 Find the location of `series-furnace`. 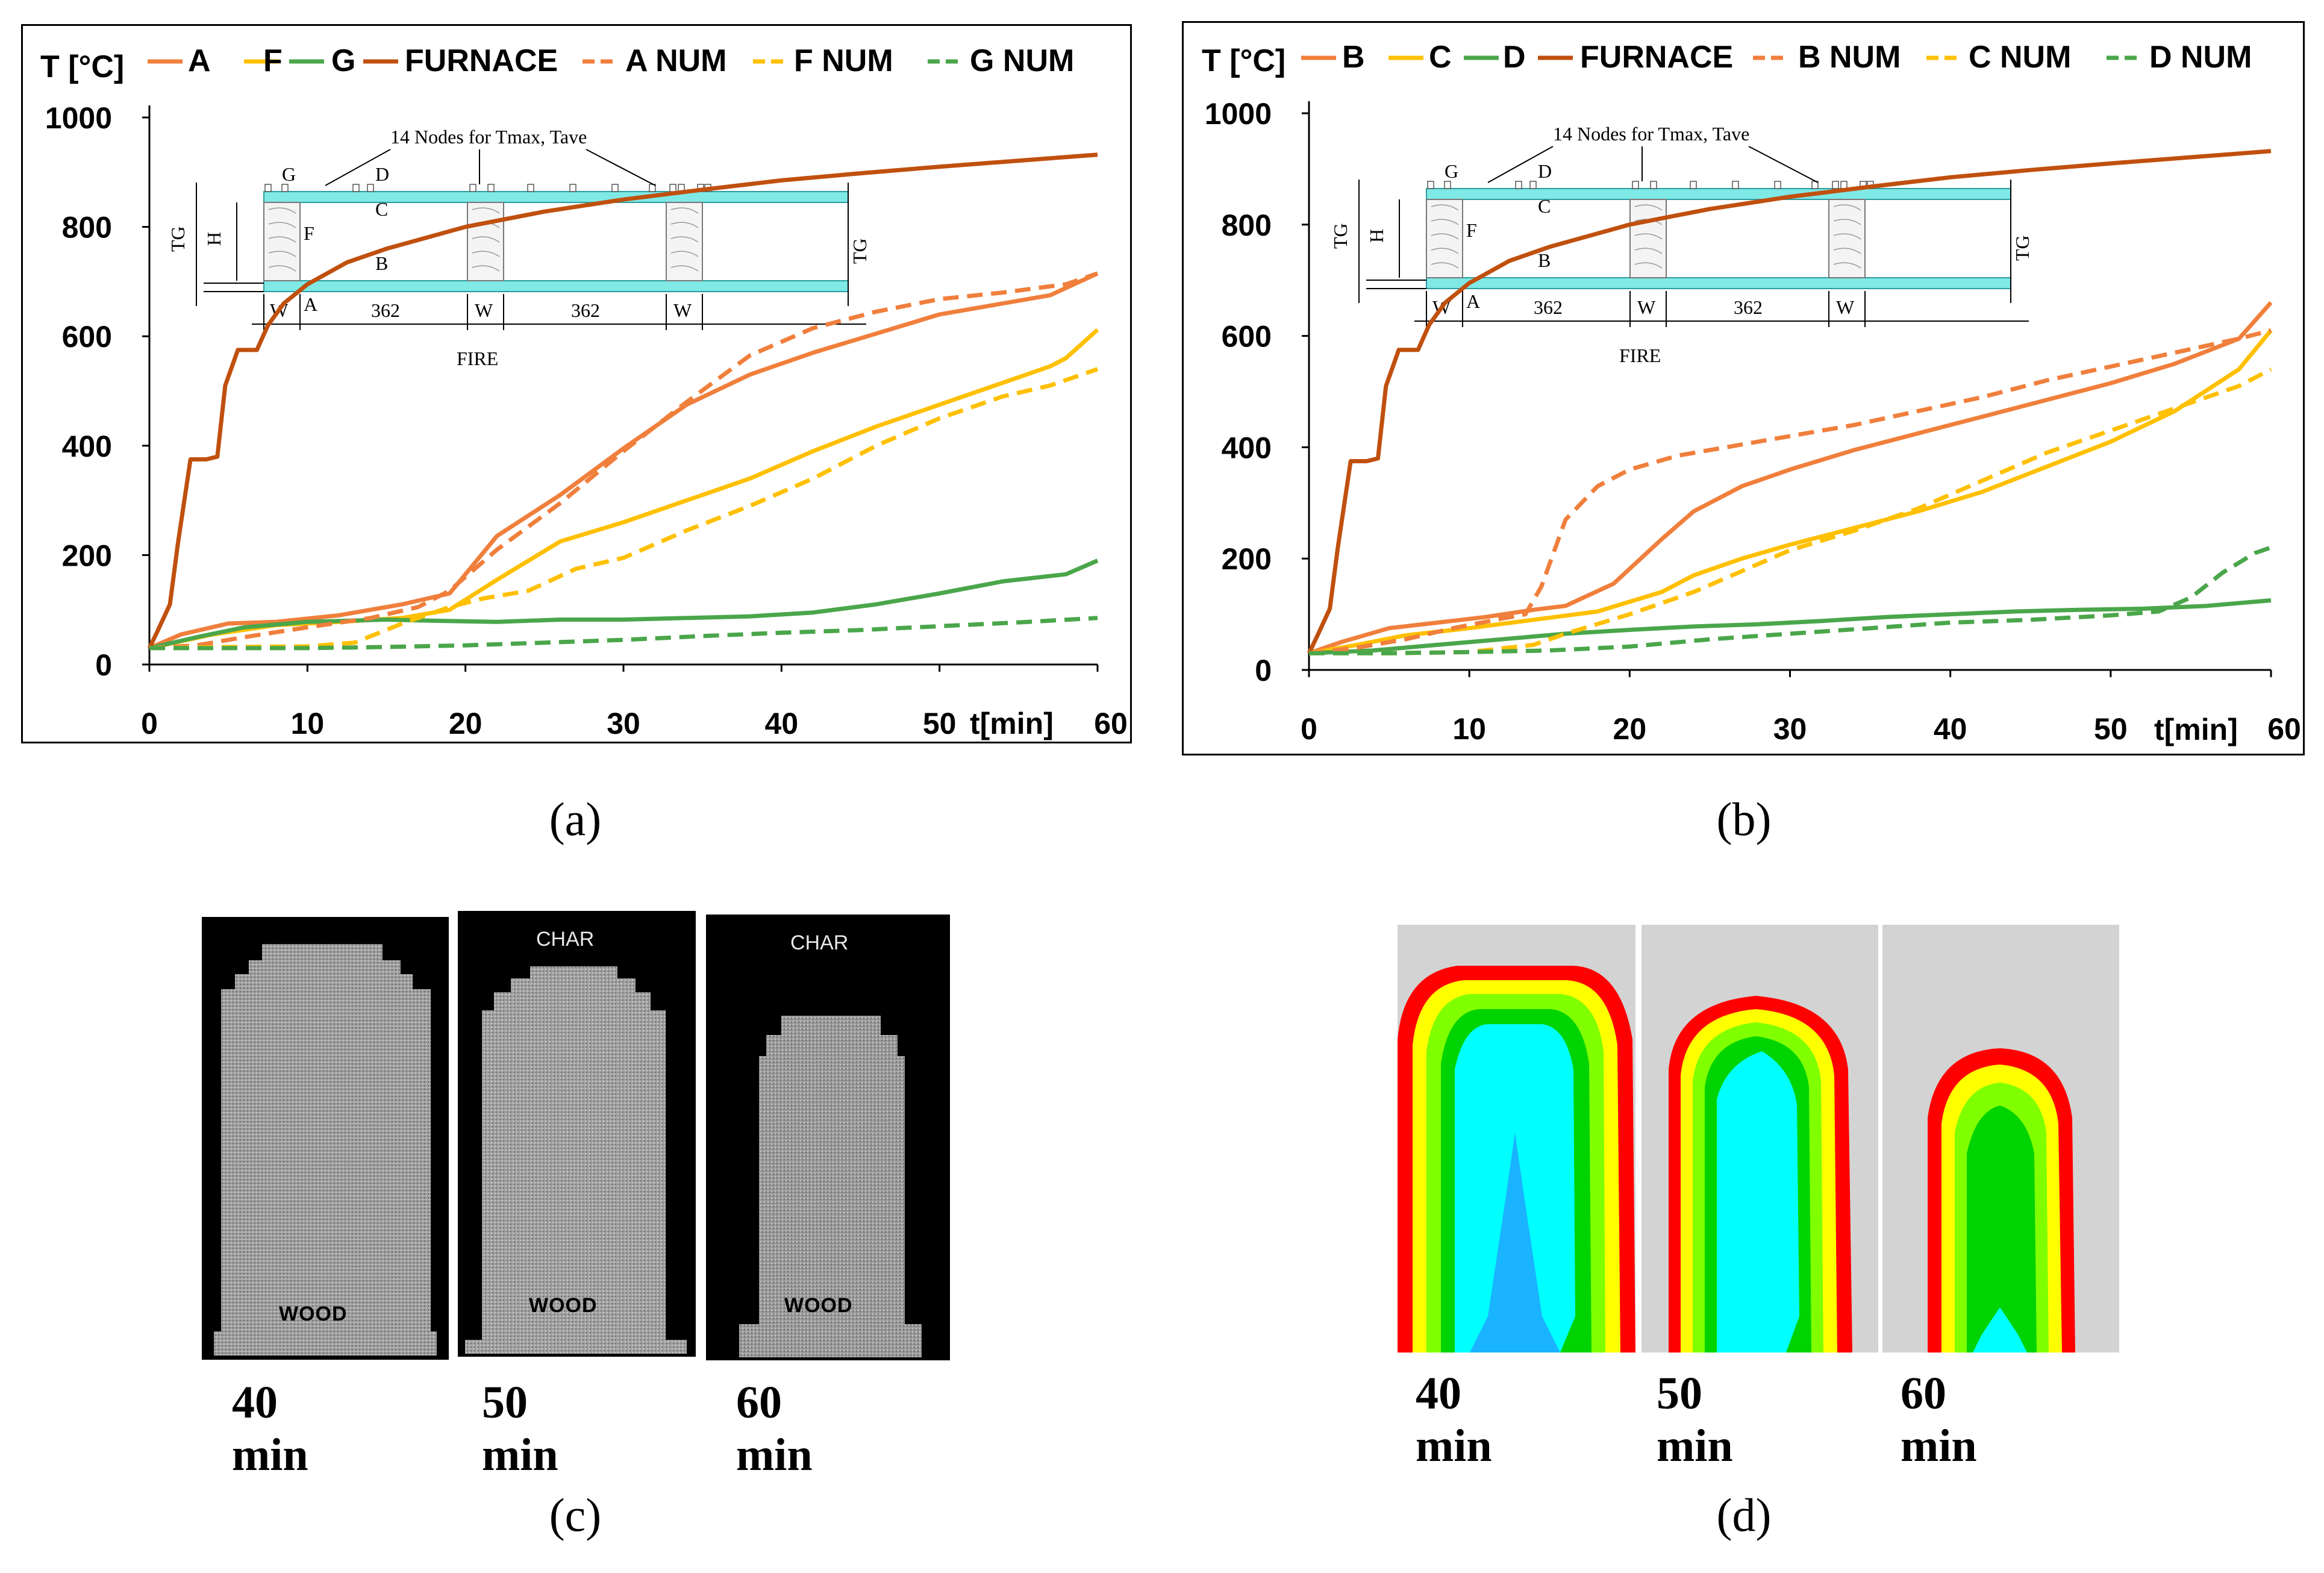

series-furnace is located at coordinates (622, 400).